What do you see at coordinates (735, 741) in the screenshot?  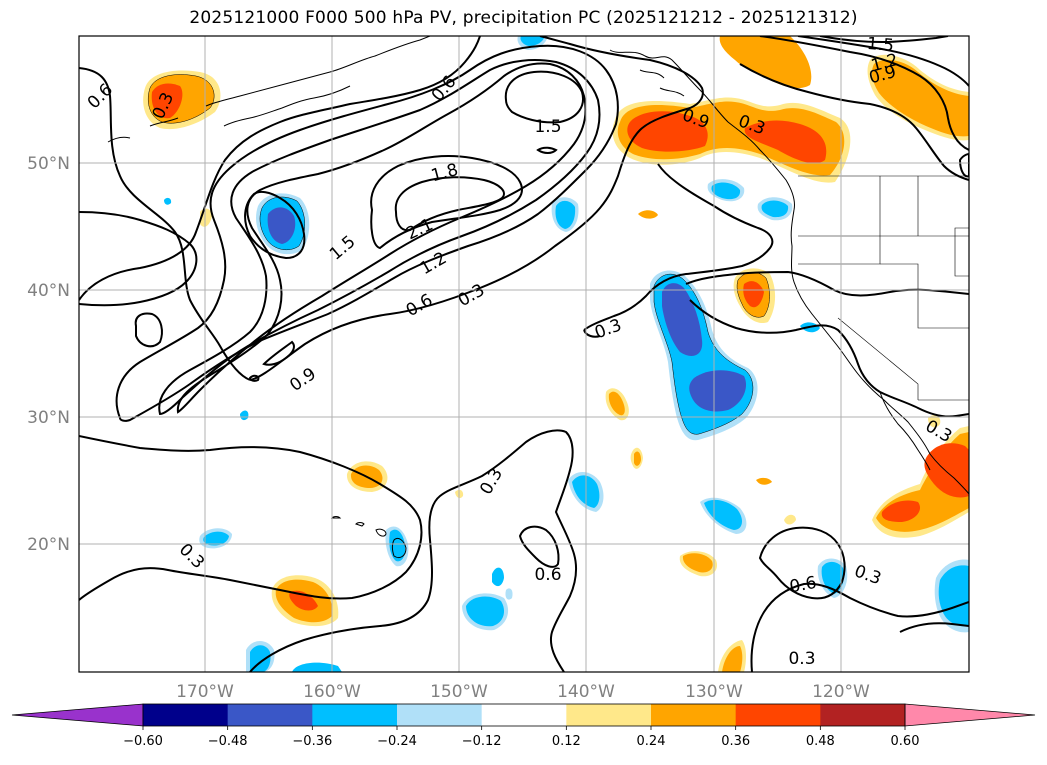 I see `colorbar-tick-label: 0.36` at bounding box center [735, 741].